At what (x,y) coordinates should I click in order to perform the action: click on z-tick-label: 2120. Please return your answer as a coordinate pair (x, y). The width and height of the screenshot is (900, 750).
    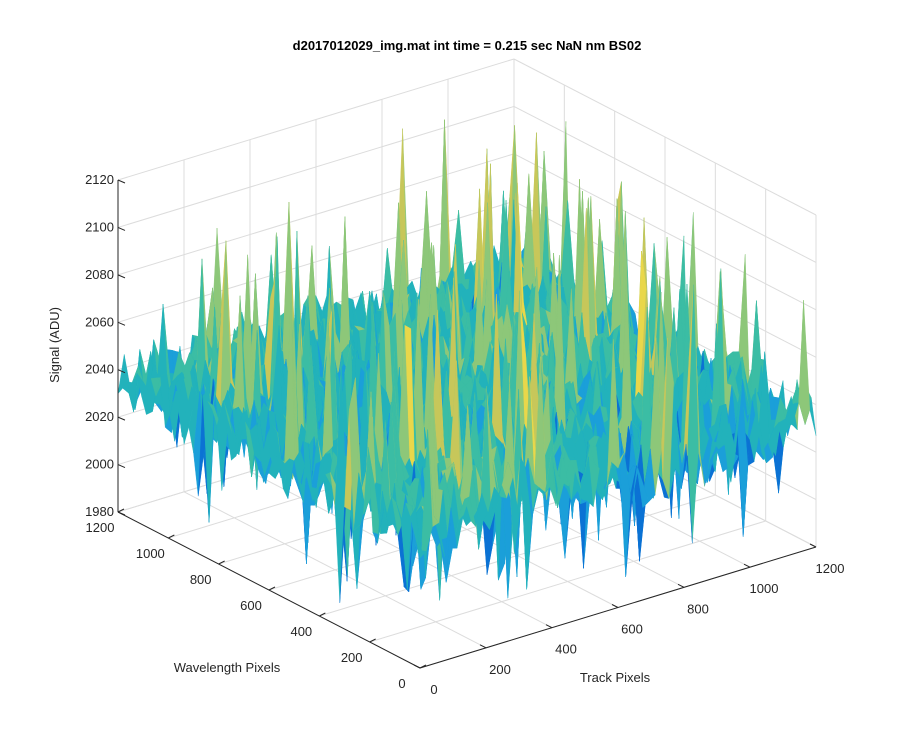
    Looking at the image, I should click on (99, 179).